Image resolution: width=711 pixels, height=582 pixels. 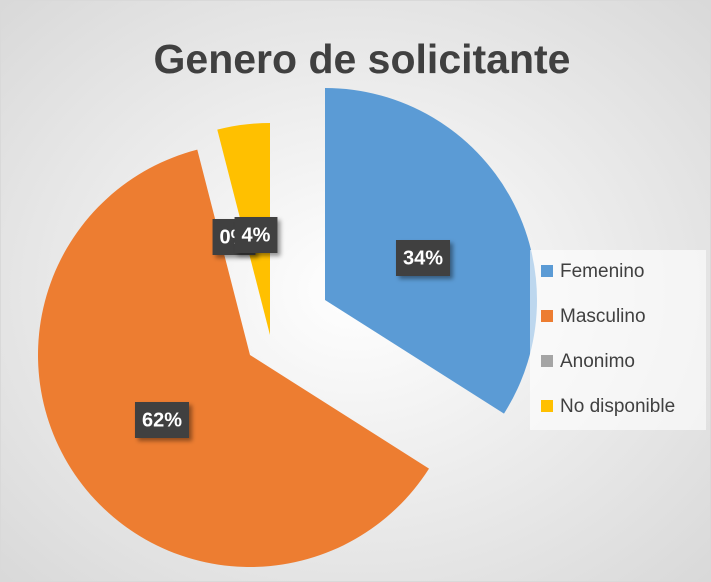 What do you see at coordinates (597, 361) in the screenshot?
I see `legend-label: Anonimo` at bounding box center [597, 361].